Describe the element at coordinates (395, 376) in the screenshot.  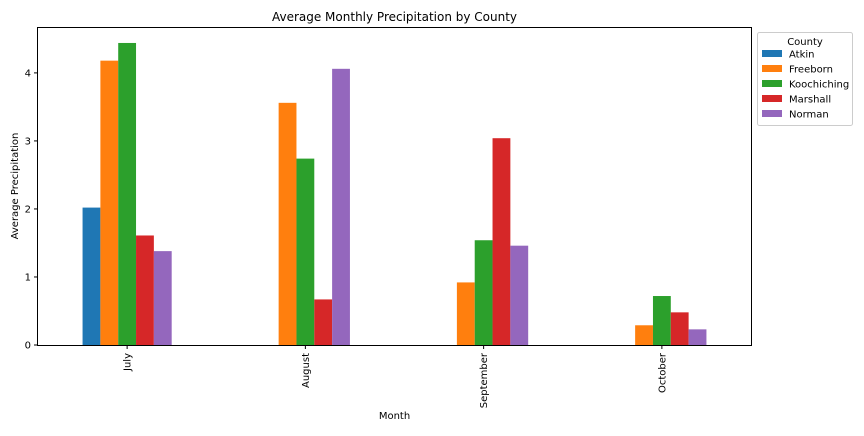
I see `x-axis: July August September October` at that location.